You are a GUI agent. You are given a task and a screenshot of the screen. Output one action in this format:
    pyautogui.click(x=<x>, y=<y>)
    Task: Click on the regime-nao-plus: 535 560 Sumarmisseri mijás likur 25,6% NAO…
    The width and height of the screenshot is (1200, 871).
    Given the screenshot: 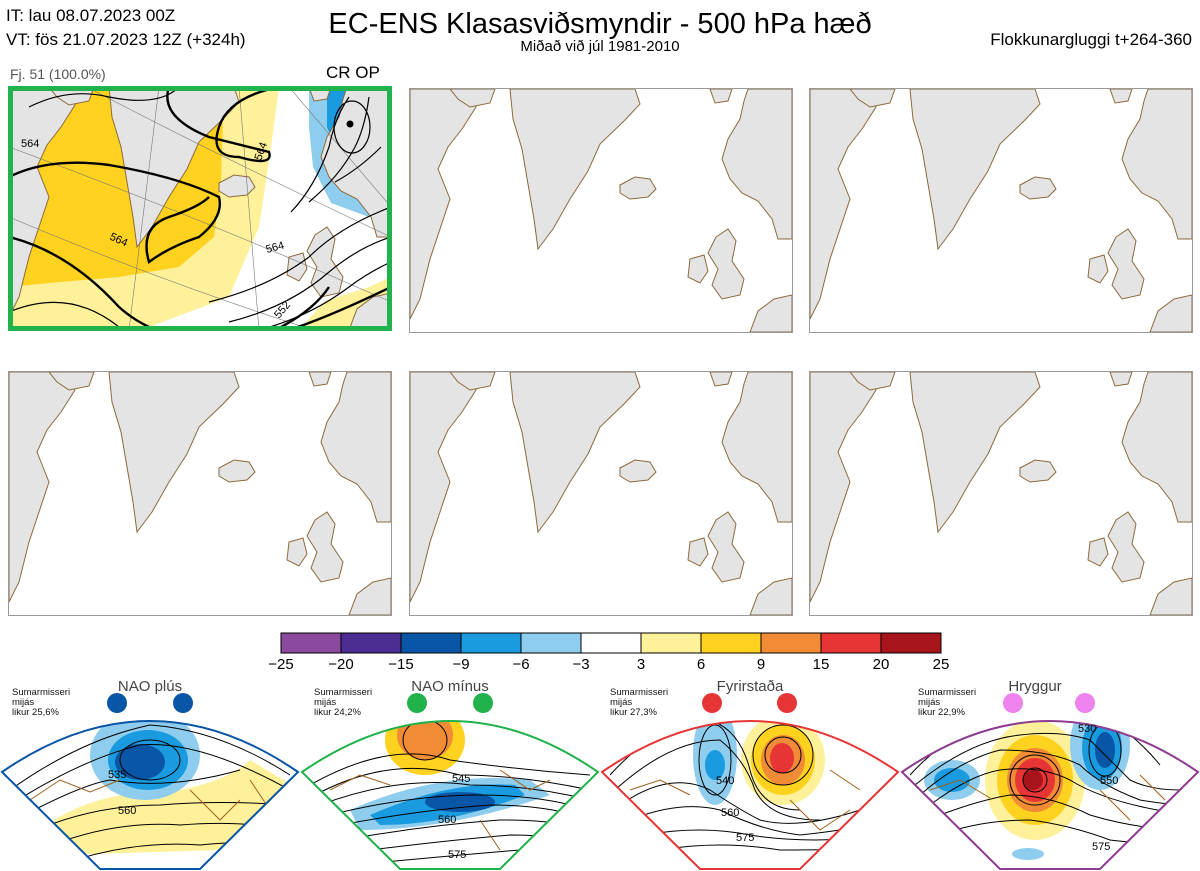 What is the action you would take?
    pyautogui.click(x=150, y=774)
    